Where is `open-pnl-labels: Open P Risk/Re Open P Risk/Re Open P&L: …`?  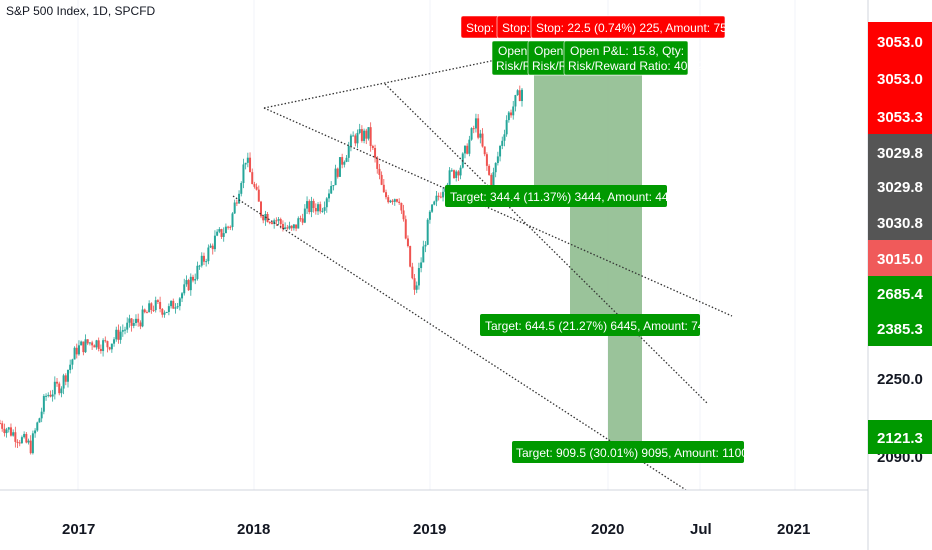
open-pnl-labels: Open P Risk/Re Open P Risk/Re Open P&L: … is located at coordinates (597, 58).